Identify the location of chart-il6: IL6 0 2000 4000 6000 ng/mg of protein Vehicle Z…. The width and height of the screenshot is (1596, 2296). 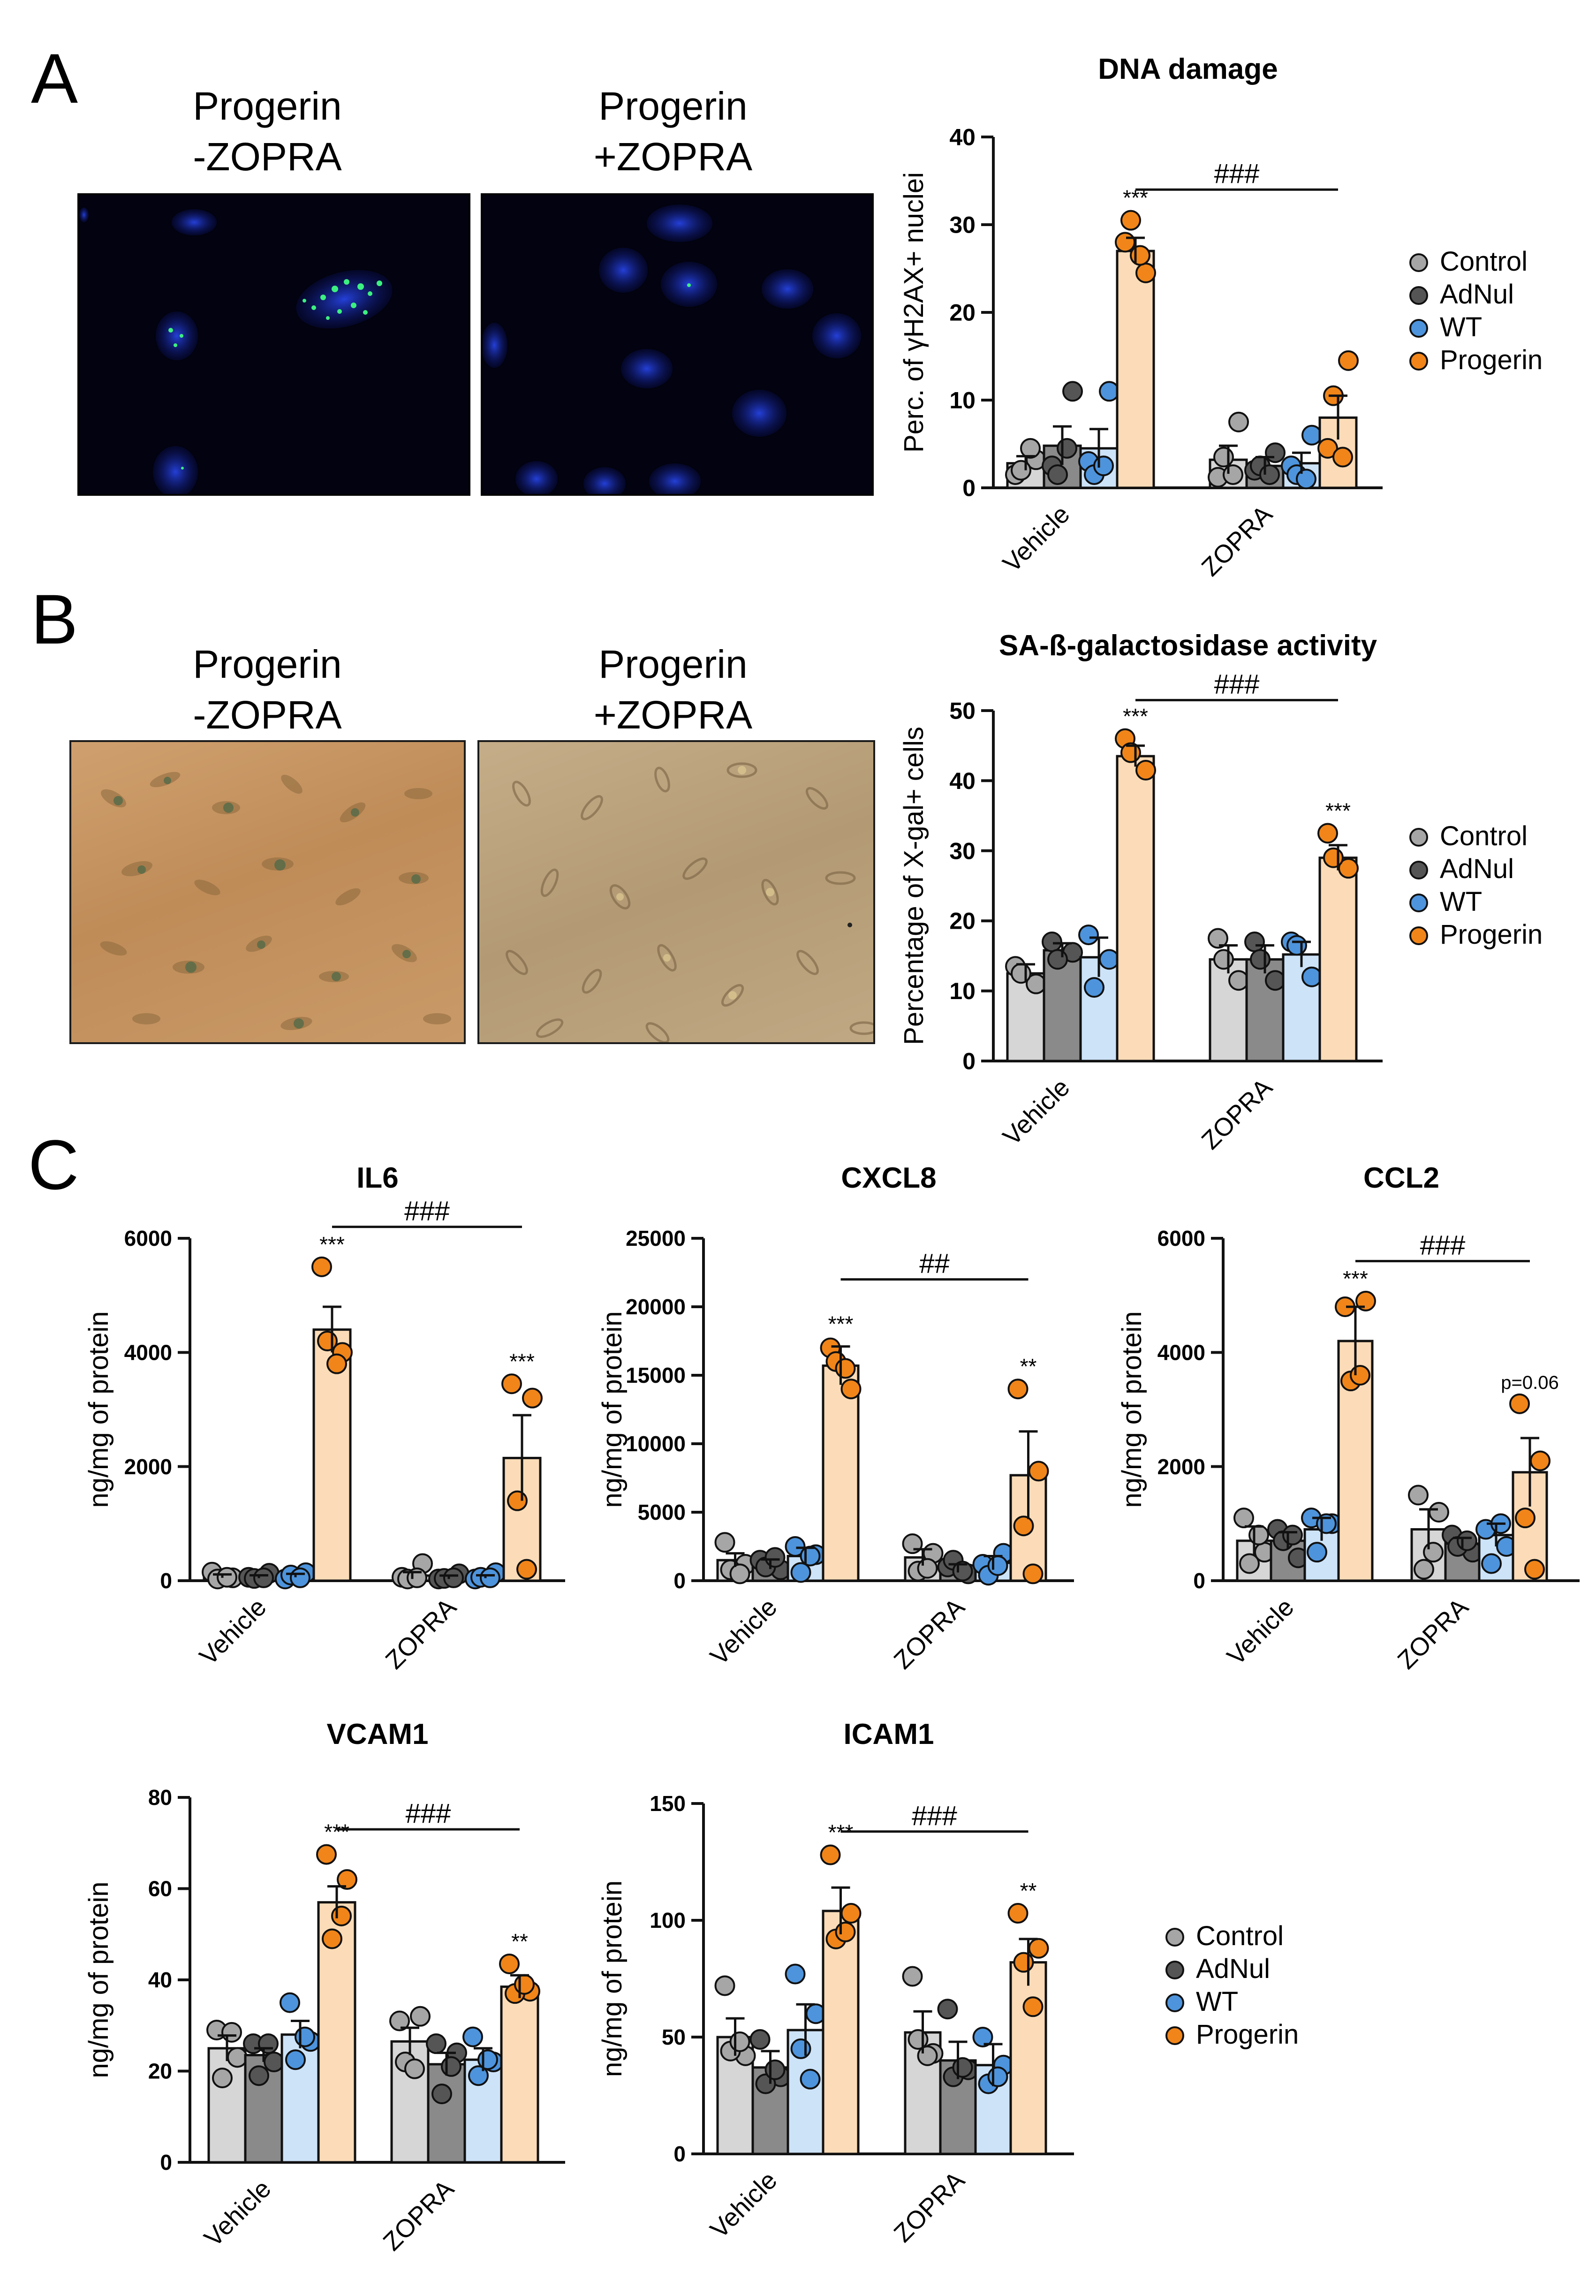
(324, 1418).